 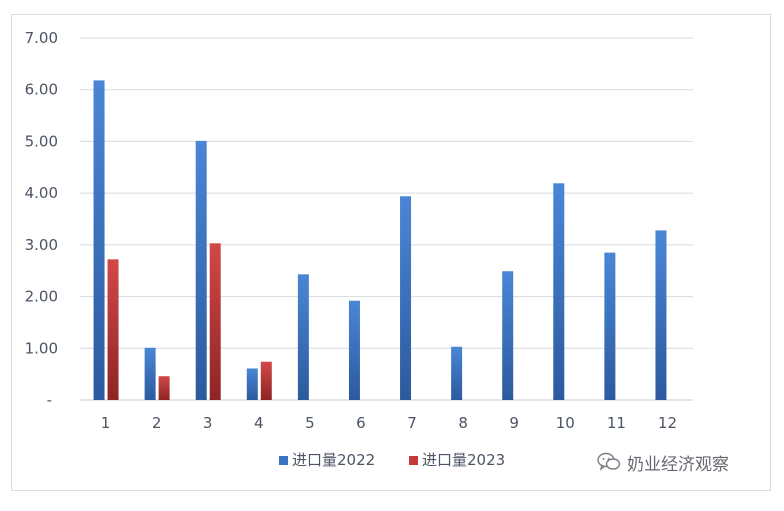 I want to click on x-tick-label: 4, so click(x=259, y=423).